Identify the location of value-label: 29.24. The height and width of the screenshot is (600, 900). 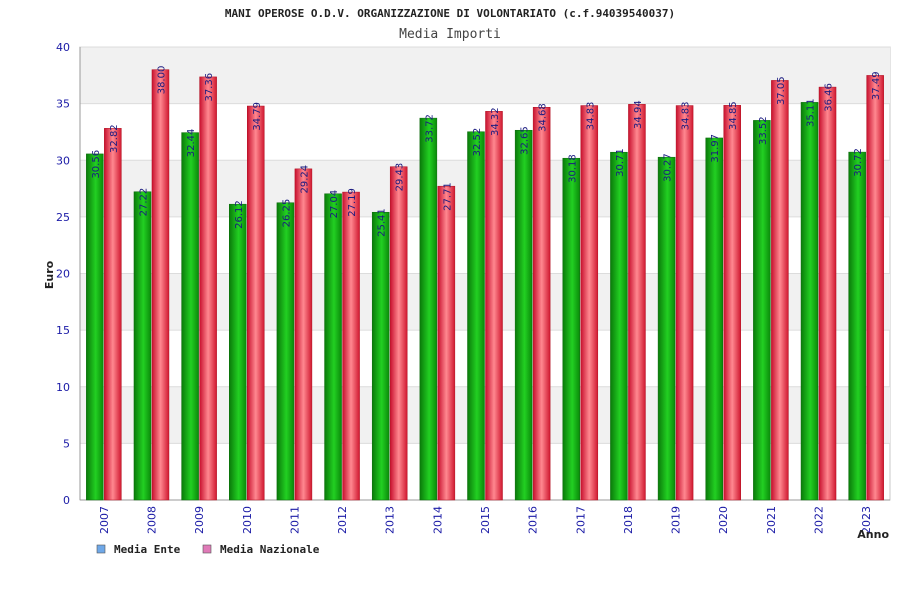
(304, 179).